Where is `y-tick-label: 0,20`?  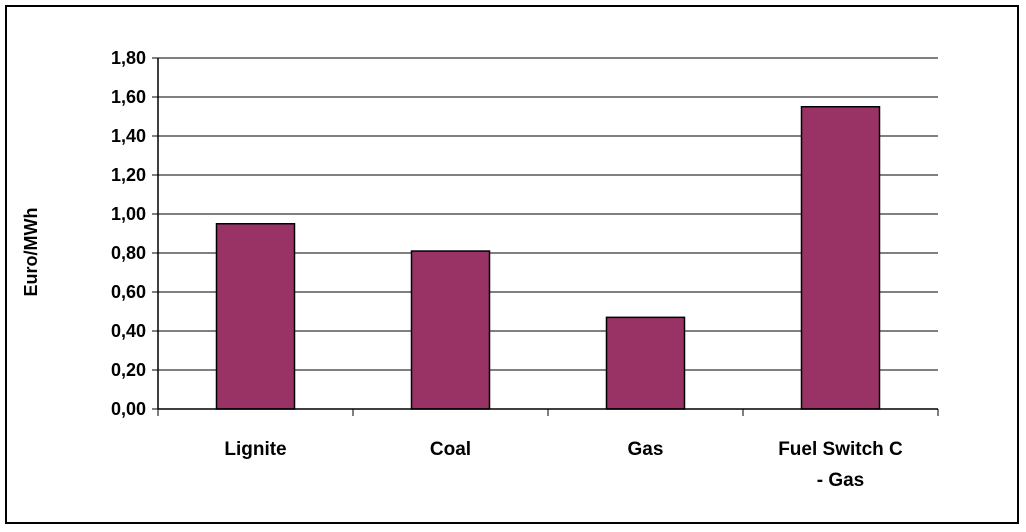 y-tick-label: 0,20 is located at coordinates (128, 370).